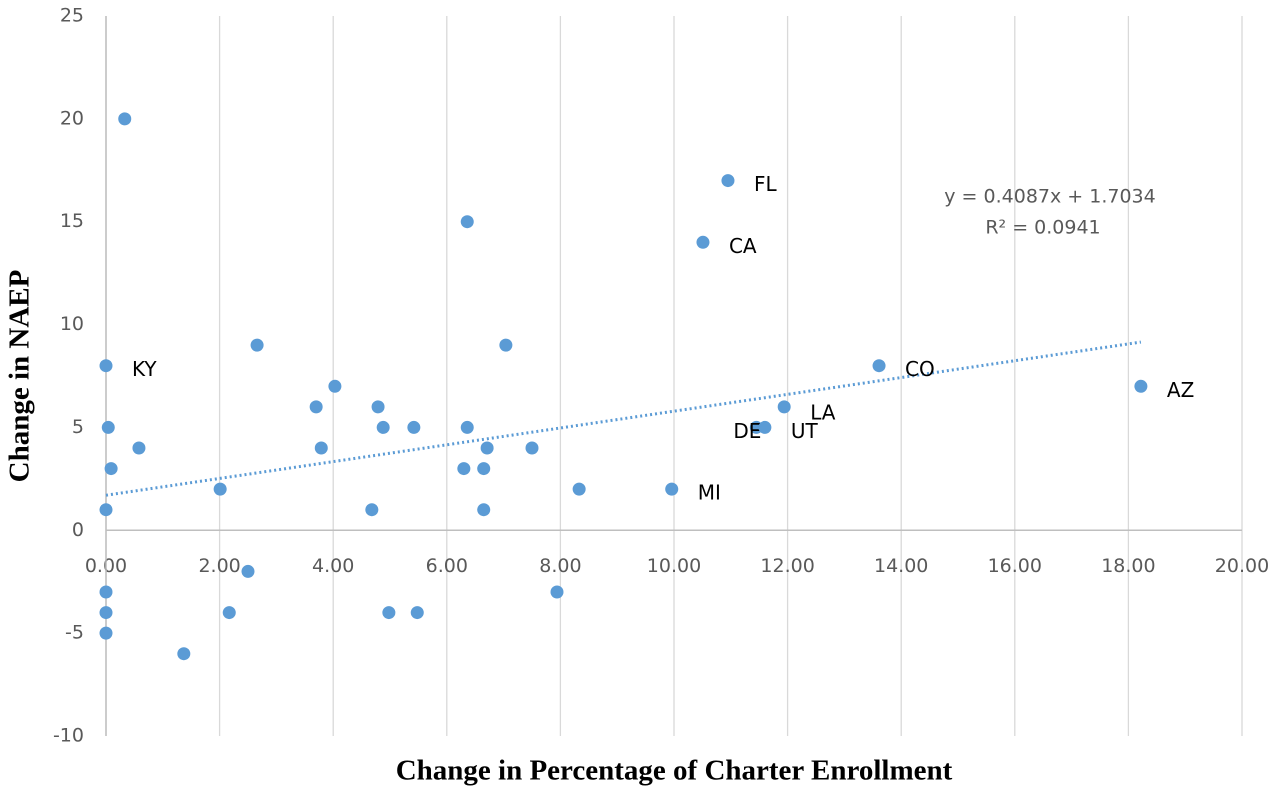 The width and height of the screenshot is (1279, 791). I want to click on point-label: CO, so click(920, 369).